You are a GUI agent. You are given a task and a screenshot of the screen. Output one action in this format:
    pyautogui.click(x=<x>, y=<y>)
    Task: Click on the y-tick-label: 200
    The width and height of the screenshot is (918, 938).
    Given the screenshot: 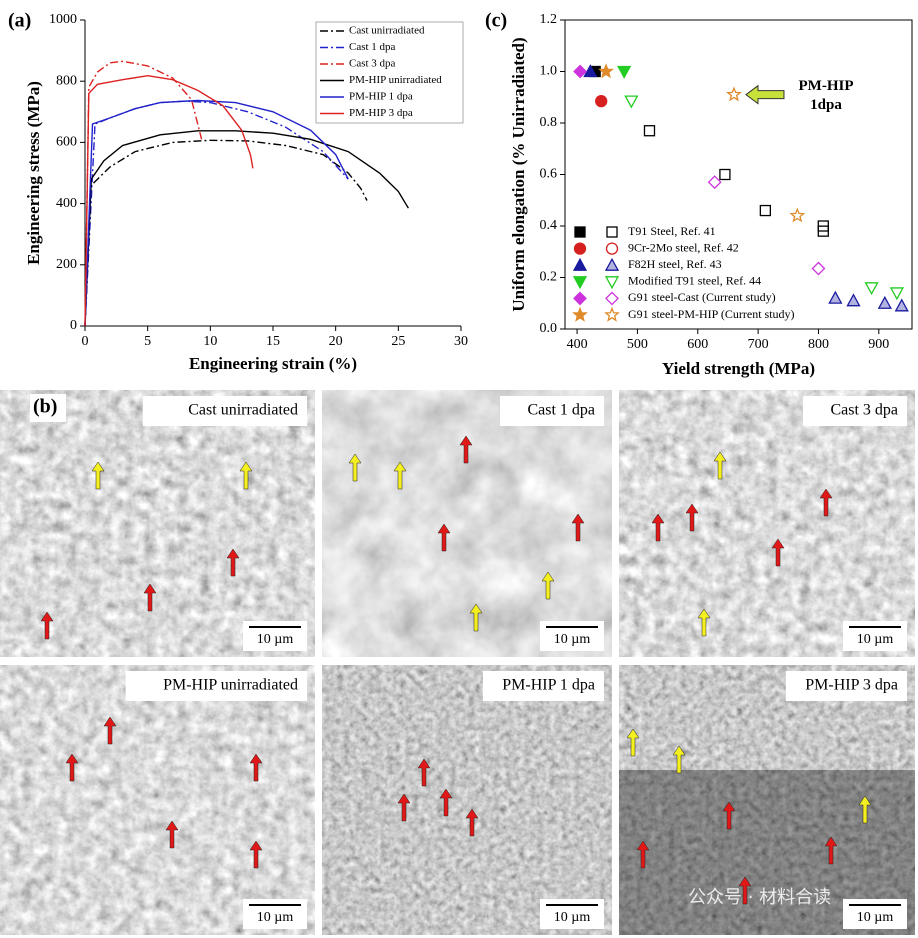 What is the action you would take?
    pyautogui.click(x=66, y=264)
    